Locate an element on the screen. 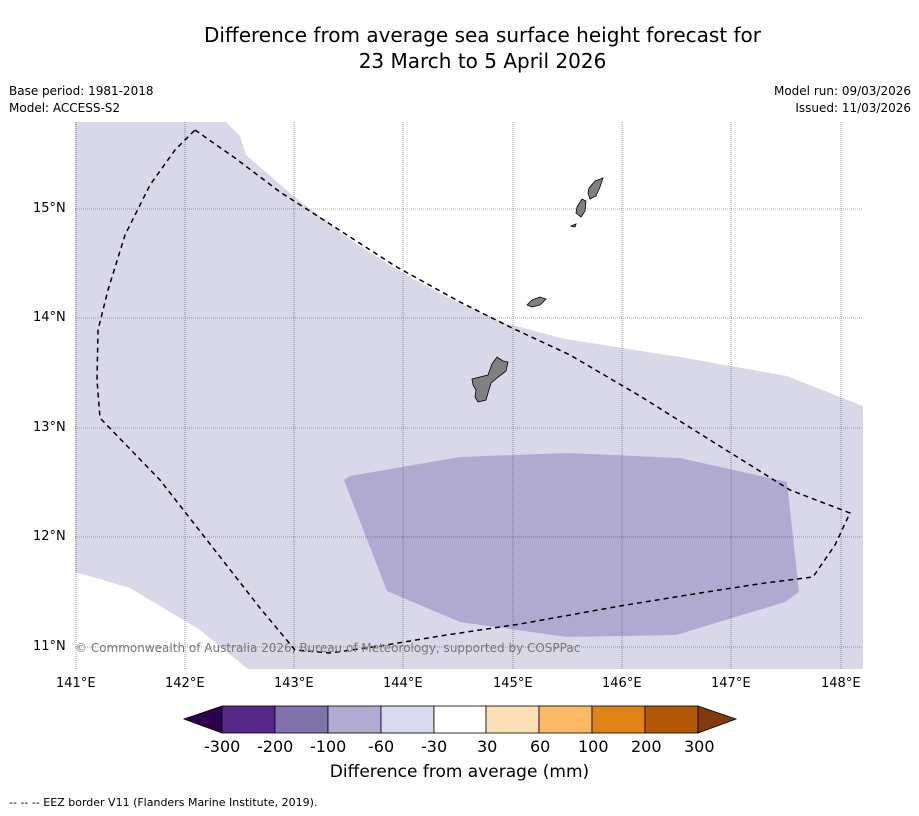 The width and height of the screenshot is (919, 816). land is located at coordinates (537, 290).